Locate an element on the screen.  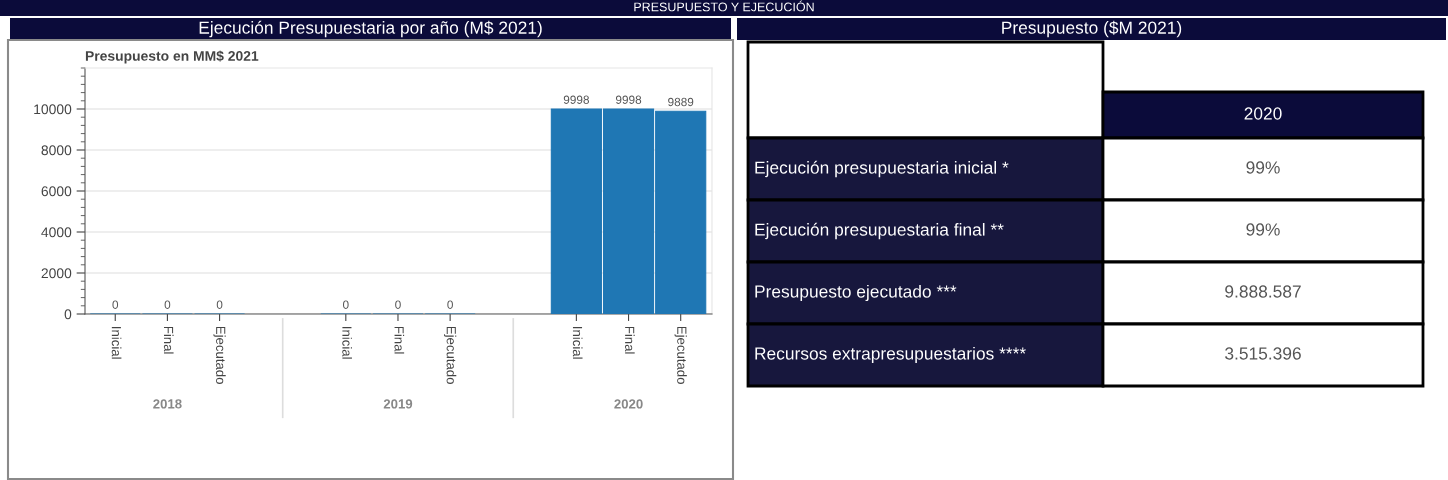
y-tick-label: 2000 is located at coordinates (56, 273).